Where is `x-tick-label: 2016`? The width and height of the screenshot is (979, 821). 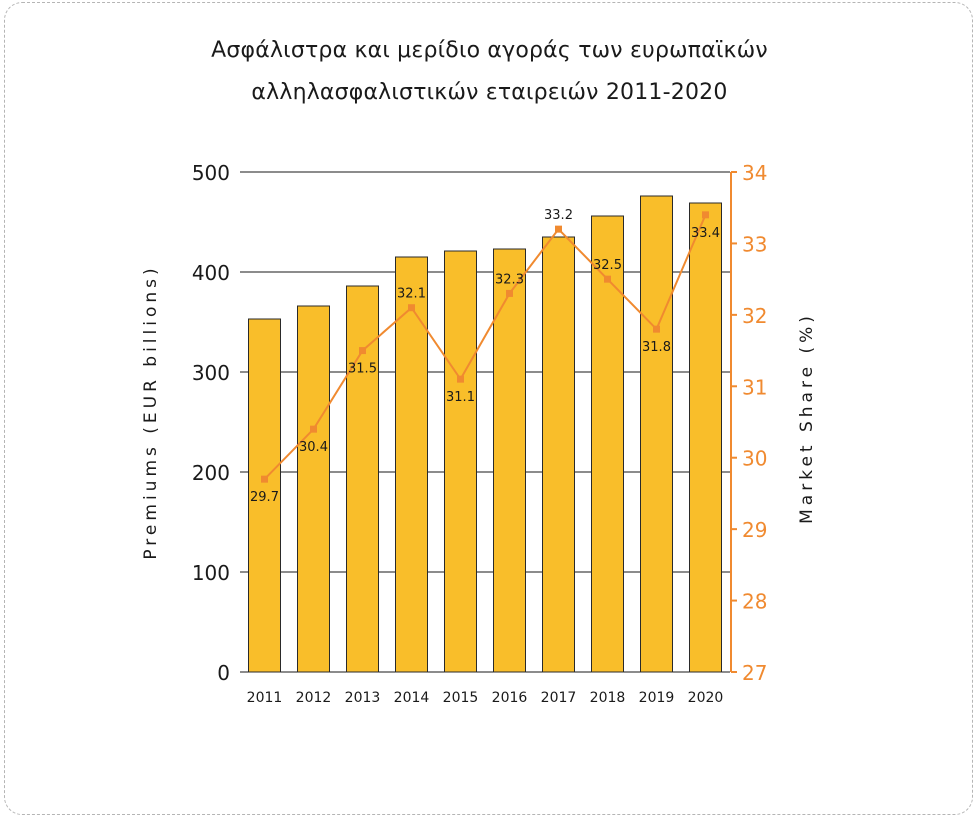
x-tick-label: 2016 is located at coordinates (510, 698).